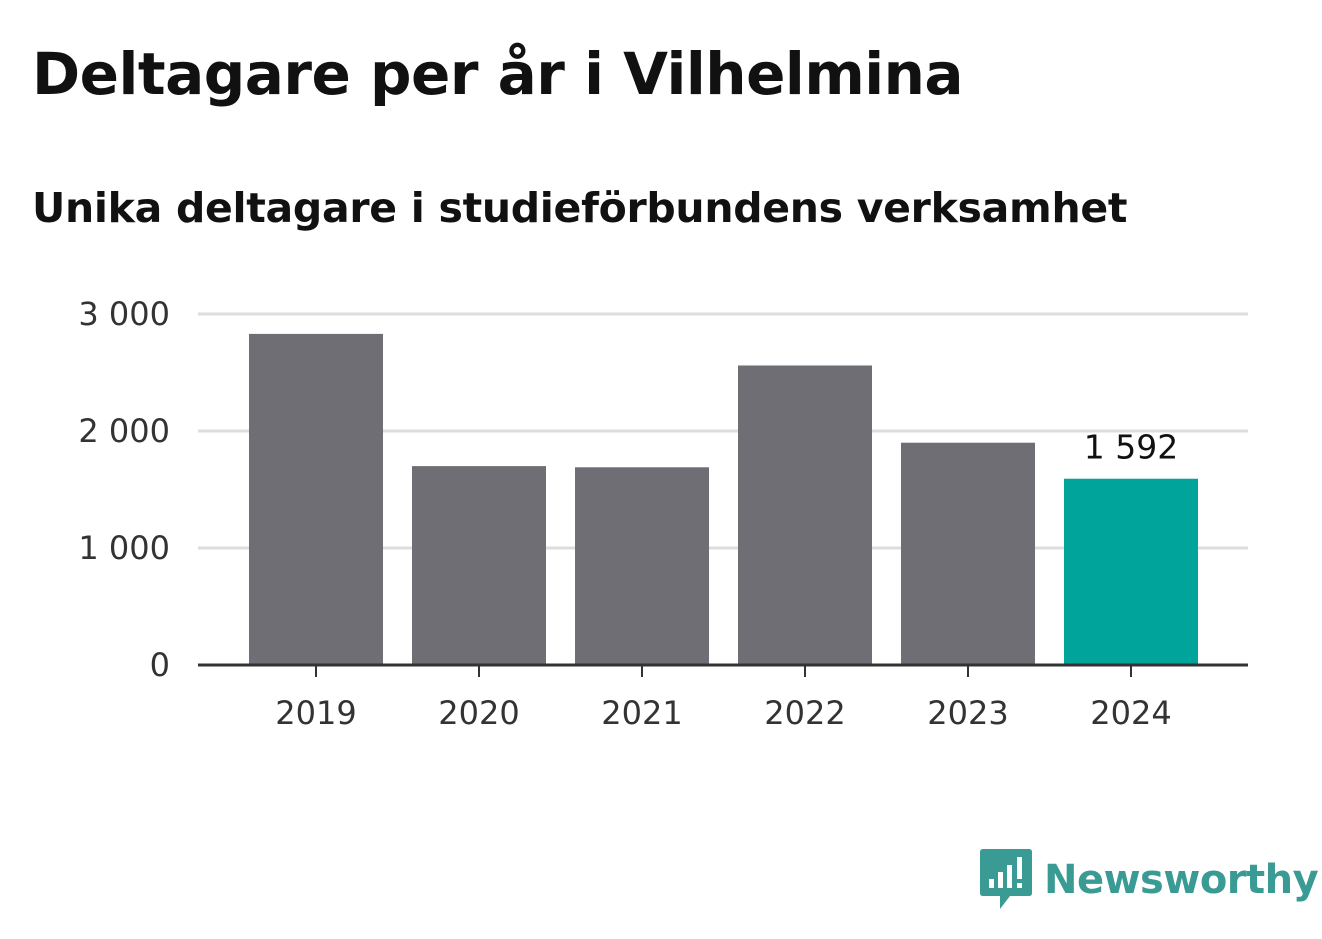 The height and width of the screenshot is (939, 1322). What do you see at coordinates (804, 713) in the screenshot?
I see `x-tick-label: 2022` at bounding box center [804, 713].